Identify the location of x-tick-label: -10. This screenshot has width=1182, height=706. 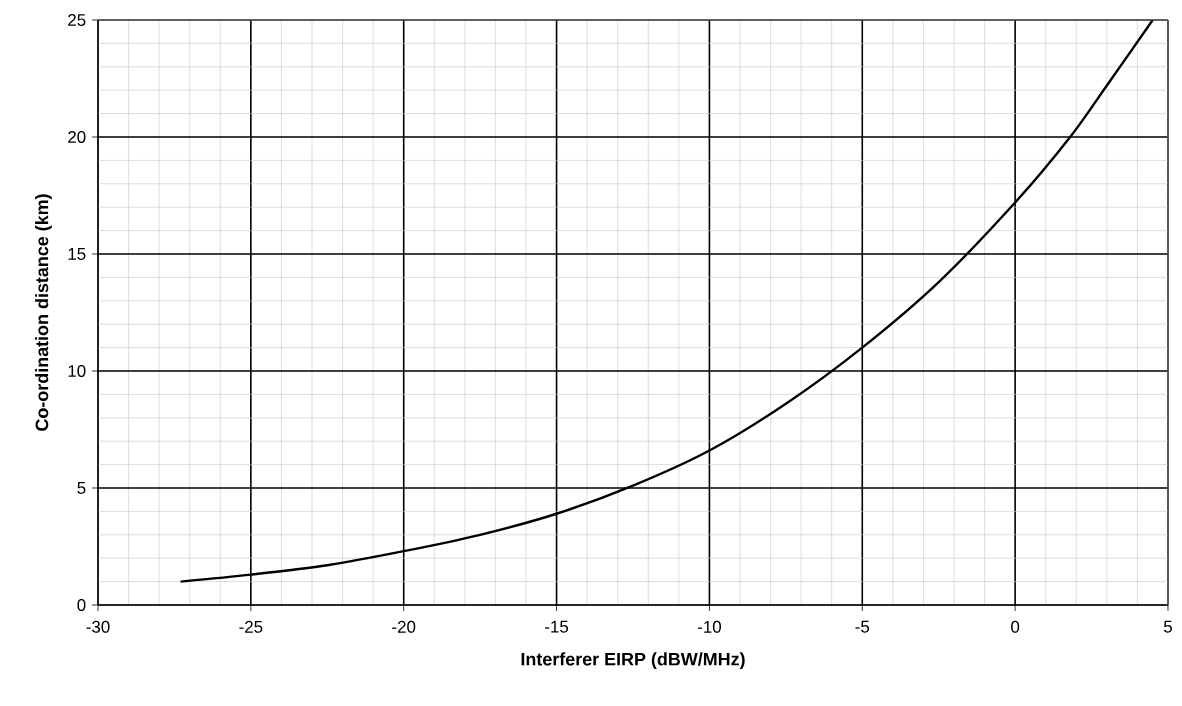
(709, 626).